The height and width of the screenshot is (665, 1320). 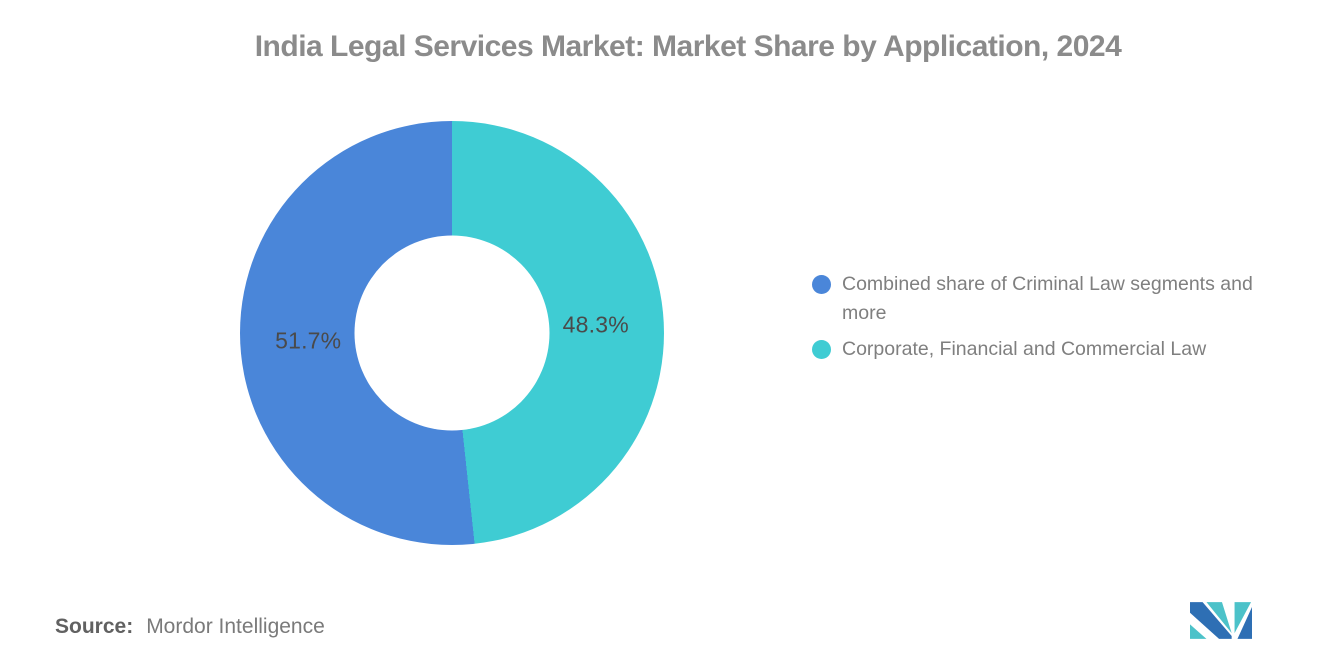 What do you see at coordinates (308, 340) in the screenshot?
I see `slice-label-criminal-law: 51.7%` at bounding box center [308, 340].